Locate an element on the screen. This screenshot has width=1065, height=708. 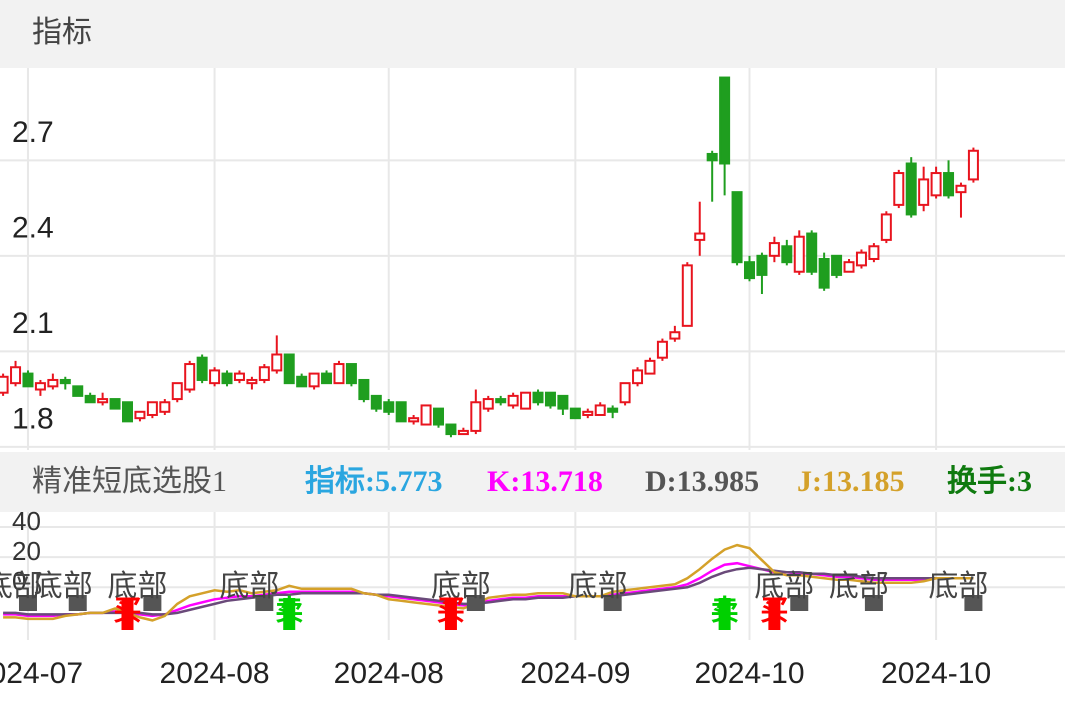
y-tick-label: 20 is located at coordinates (26, 551).